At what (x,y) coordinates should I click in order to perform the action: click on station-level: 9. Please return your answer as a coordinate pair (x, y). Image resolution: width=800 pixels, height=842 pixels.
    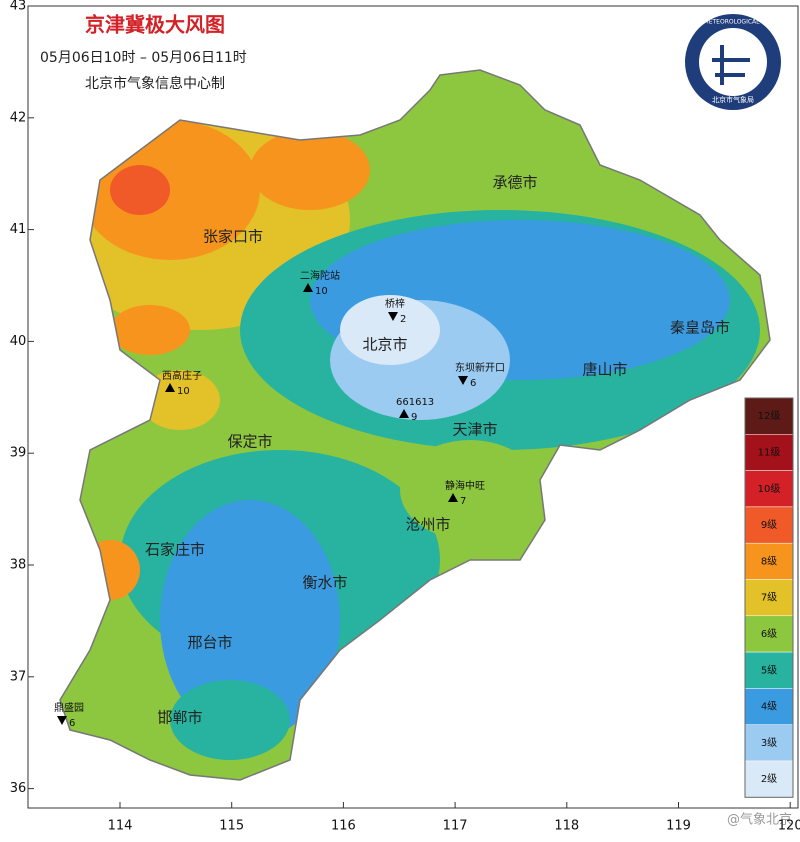
    Looking at the image, I should click on (414, 417).